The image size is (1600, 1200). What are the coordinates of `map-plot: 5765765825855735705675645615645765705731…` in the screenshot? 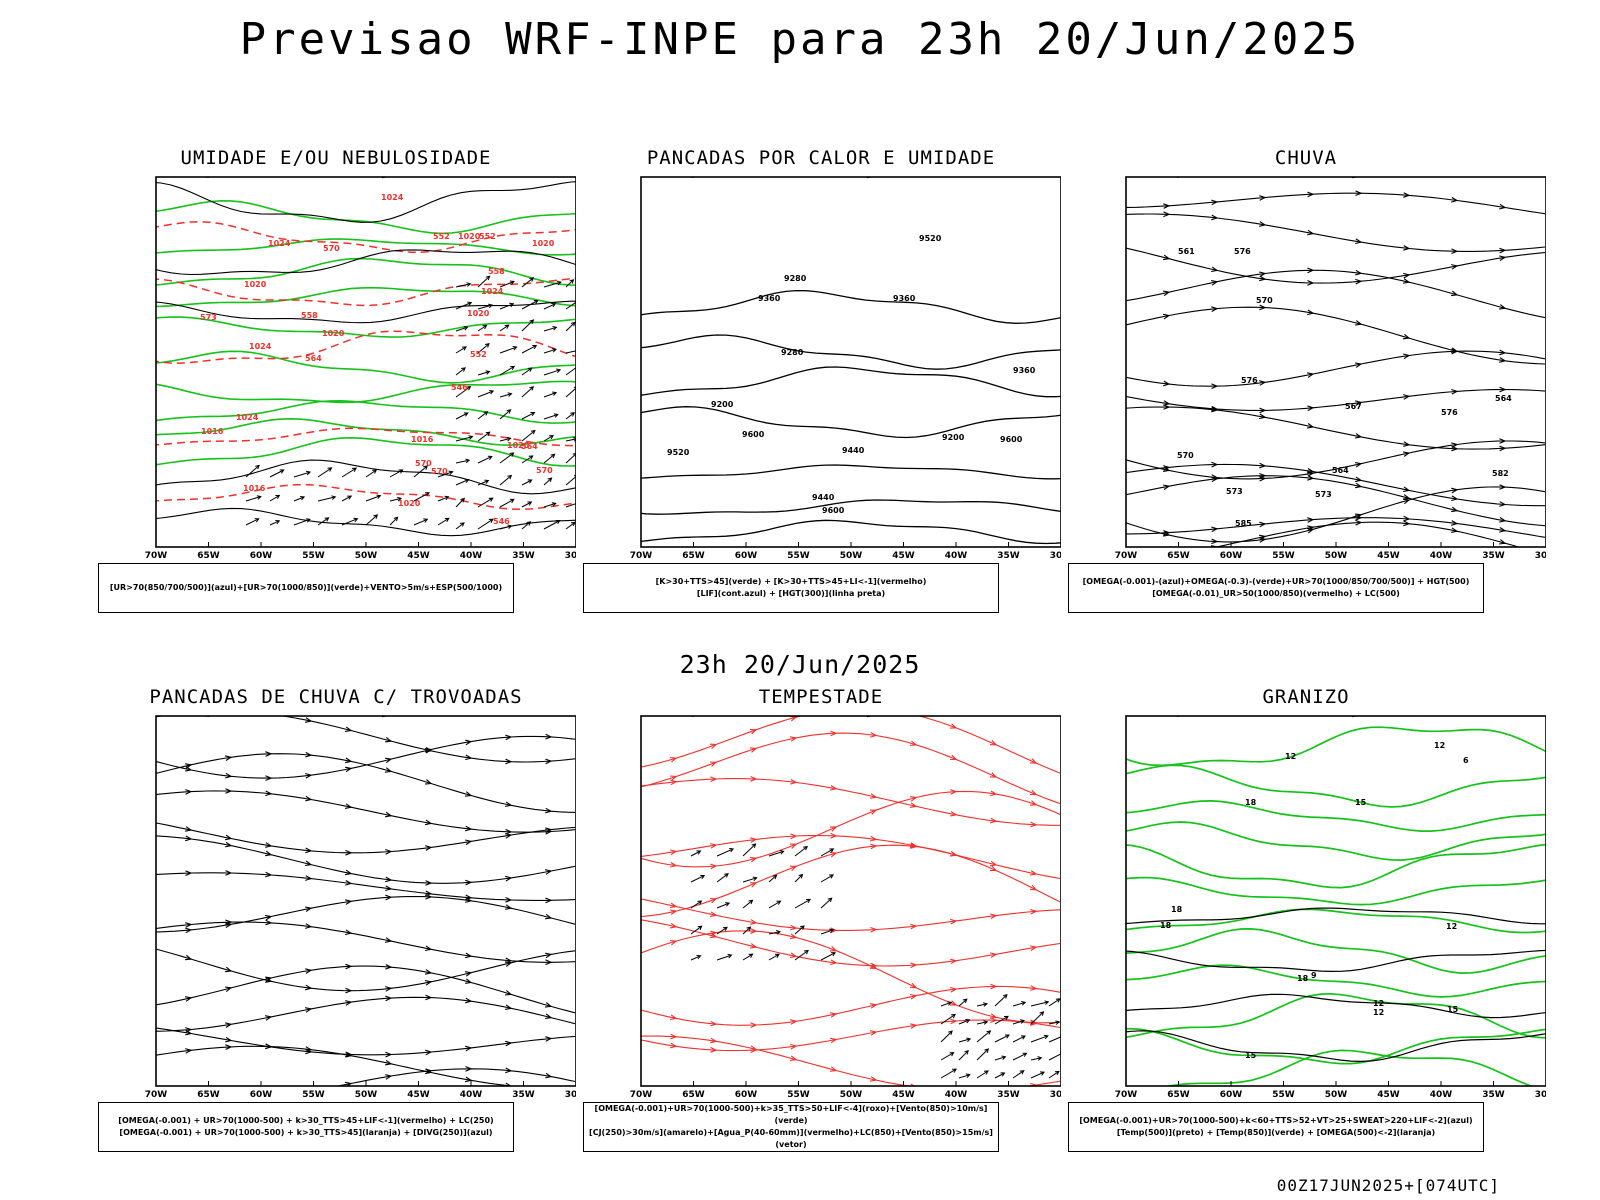 It's located at (1330, 368).